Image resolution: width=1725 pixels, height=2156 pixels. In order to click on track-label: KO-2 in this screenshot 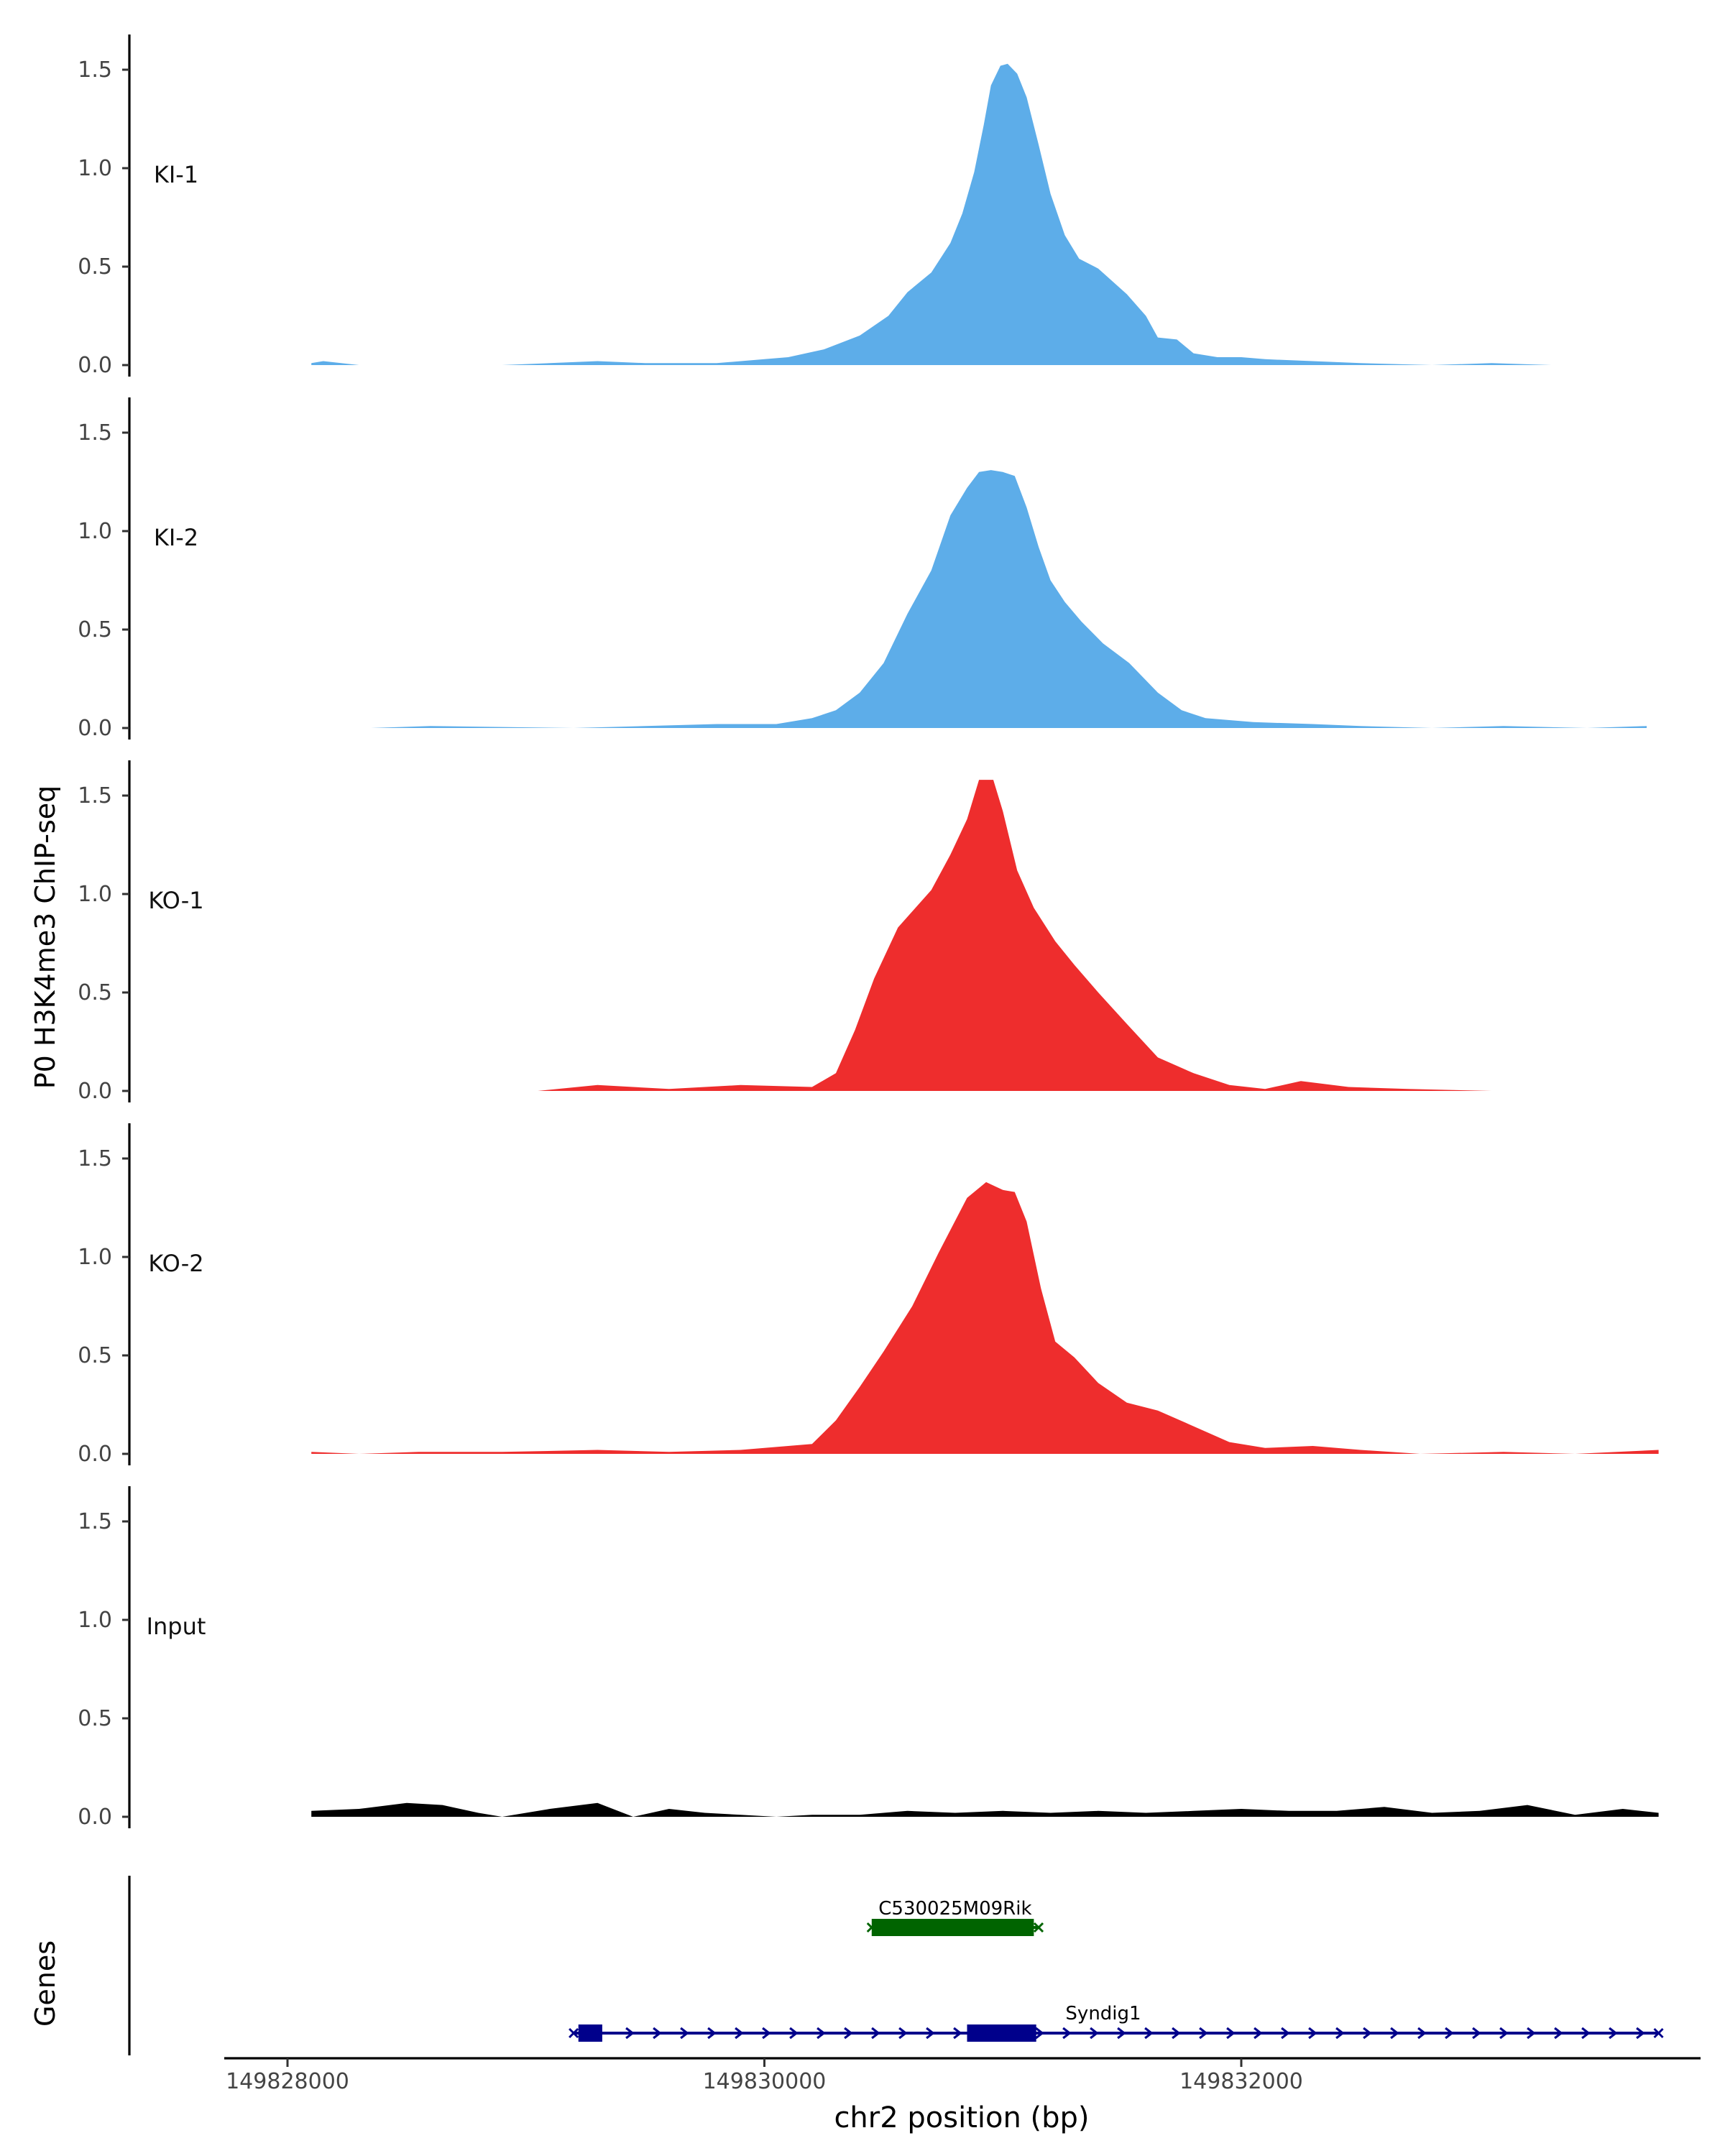, I will do `click(175, 1263)`.